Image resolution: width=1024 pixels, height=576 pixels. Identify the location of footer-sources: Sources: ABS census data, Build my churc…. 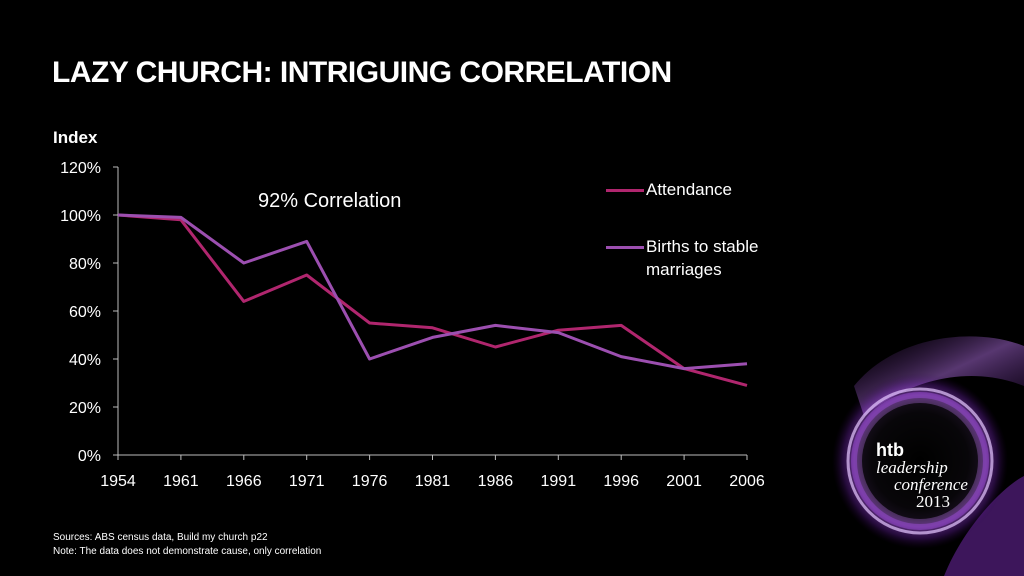
(160, 537).